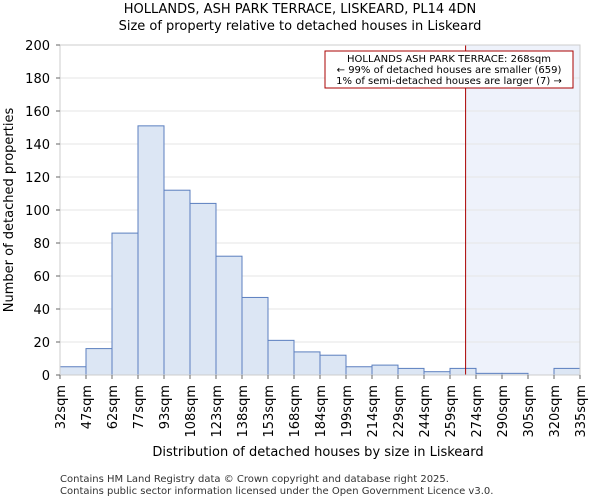 Image resolution: width=600 pixels, height=500 pixels. What do you see at coordinates (503, 411) in the screenshot?
I see `x-tick-label: 290sqm` at bounding box center [503, 411].